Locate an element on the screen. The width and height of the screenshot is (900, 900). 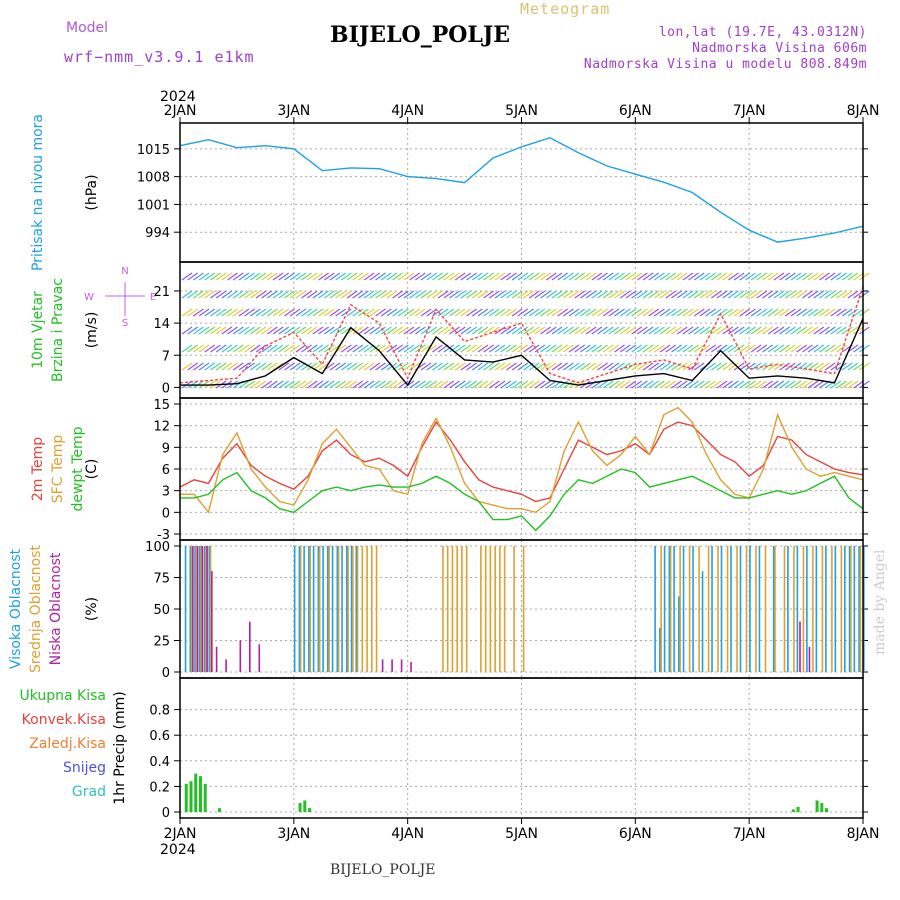
date-label-bottom: 2JAN is located at coordinates (180, 834).